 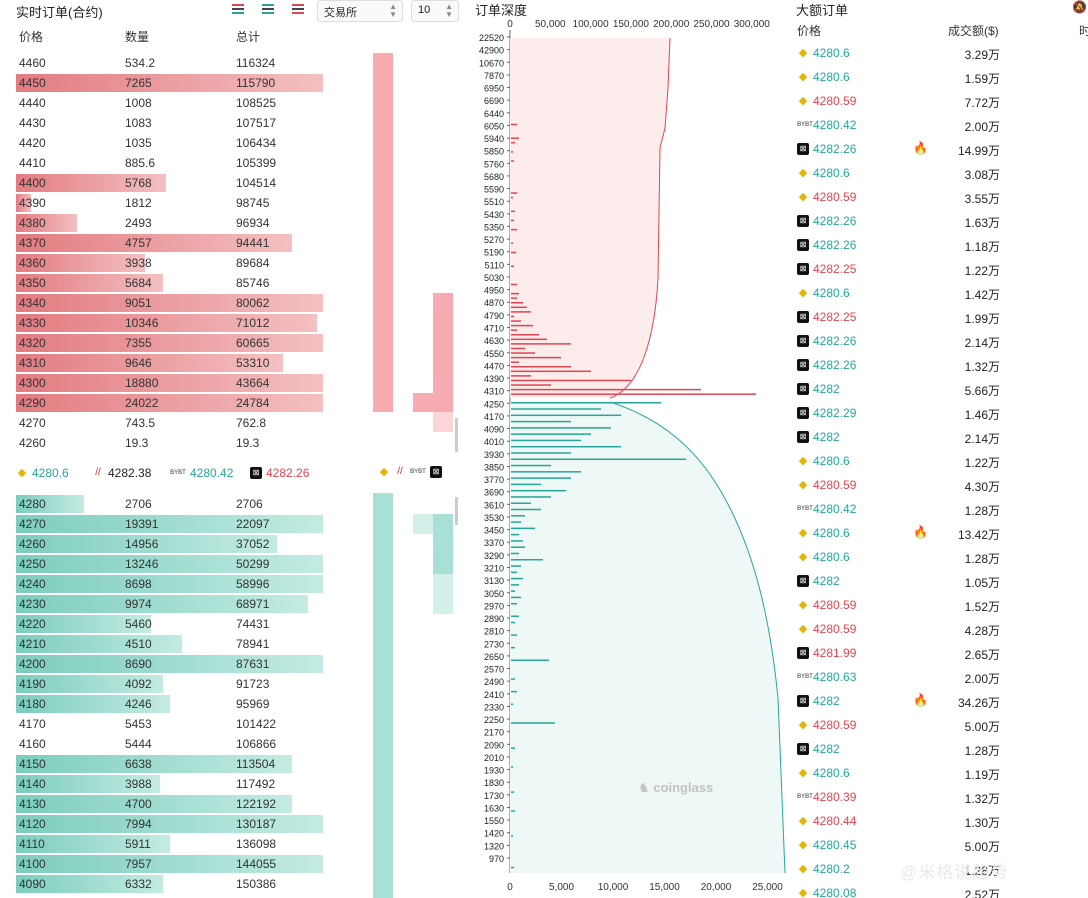 I want to click on orderbook-row: 4380 2493 96934, so click(x=196, y=223).